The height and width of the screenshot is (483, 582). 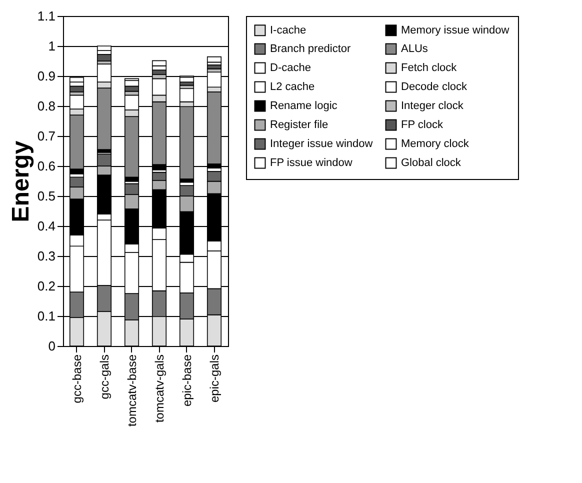 What do you see at coordinates (159, 388) in the screenshot?
I see `x-tick-label: tomcatv-gals` at bounding box center [159, 388].